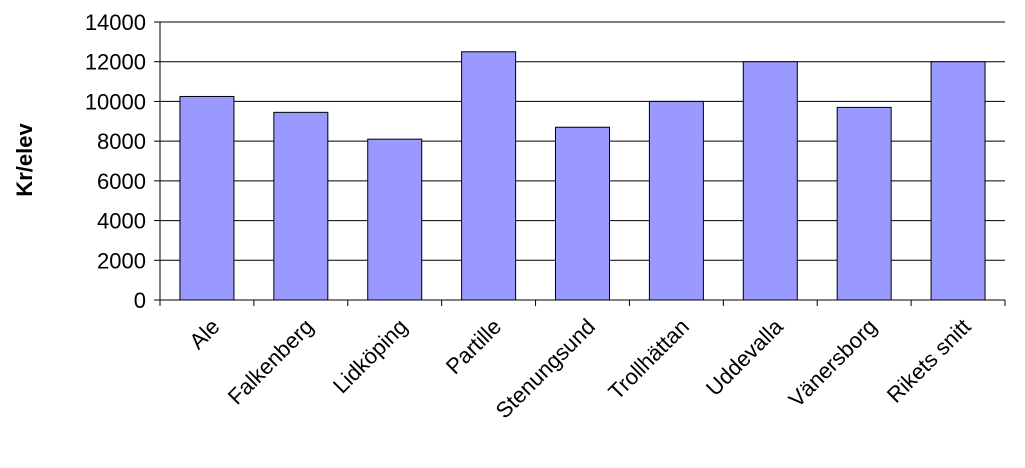  I want to click on y-tick-label: 10000, so click(115, 101).